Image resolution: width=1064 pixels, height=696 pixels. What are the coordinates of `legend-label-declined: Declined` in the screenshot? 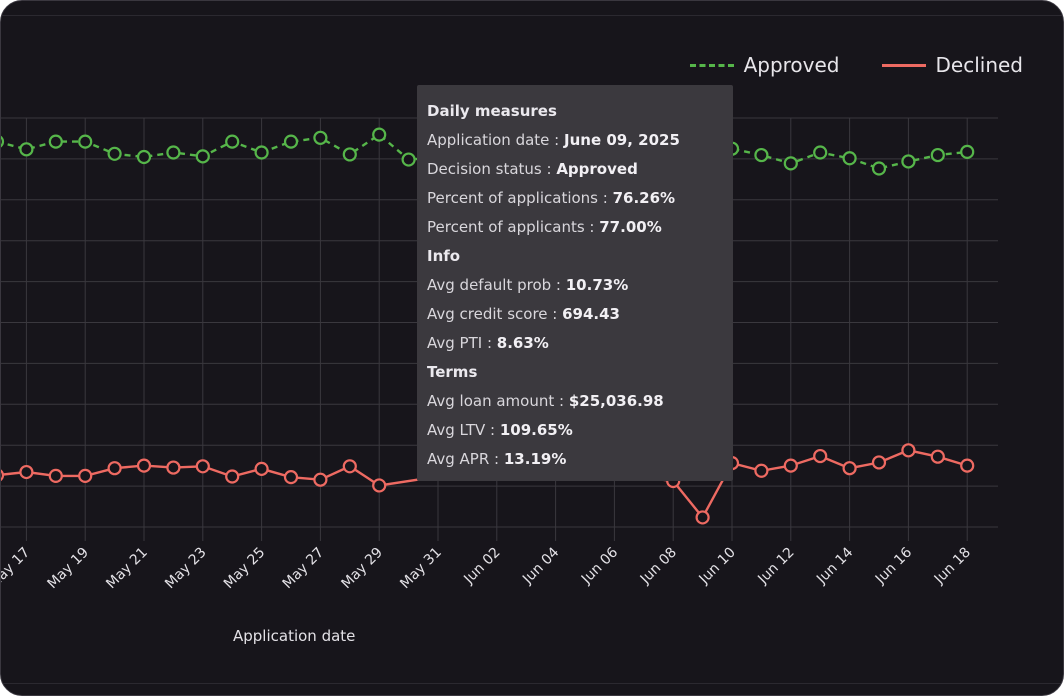 It's located at (979, 65).